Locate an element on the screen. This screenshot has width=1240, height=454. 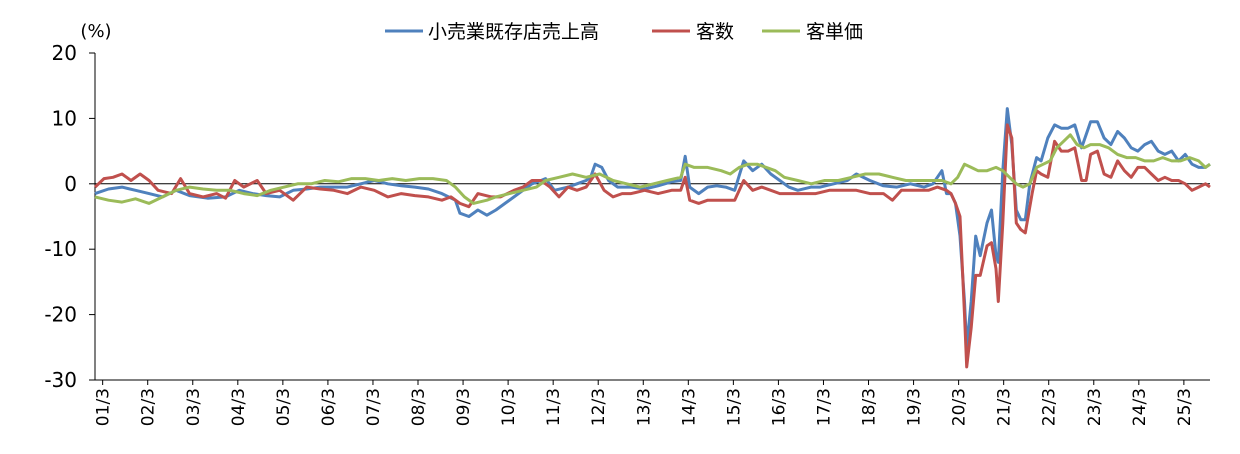
y-unit-label: (%) is located at coordinates (95, 31).